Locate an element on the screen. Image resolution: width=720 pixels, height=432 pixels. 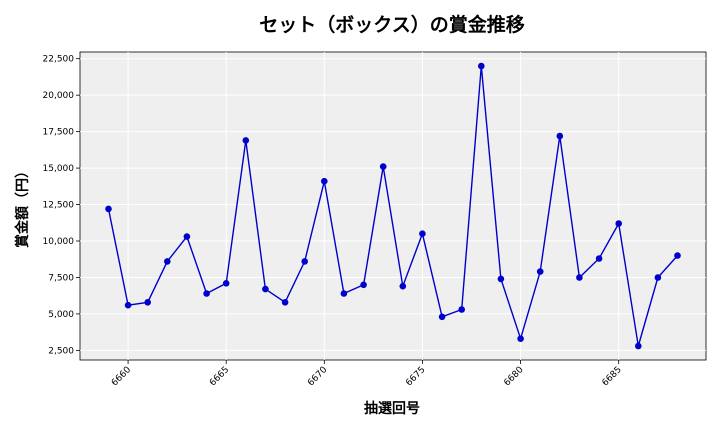
x-axis-label: 抽選回号 is located at coordinates (392, 408).